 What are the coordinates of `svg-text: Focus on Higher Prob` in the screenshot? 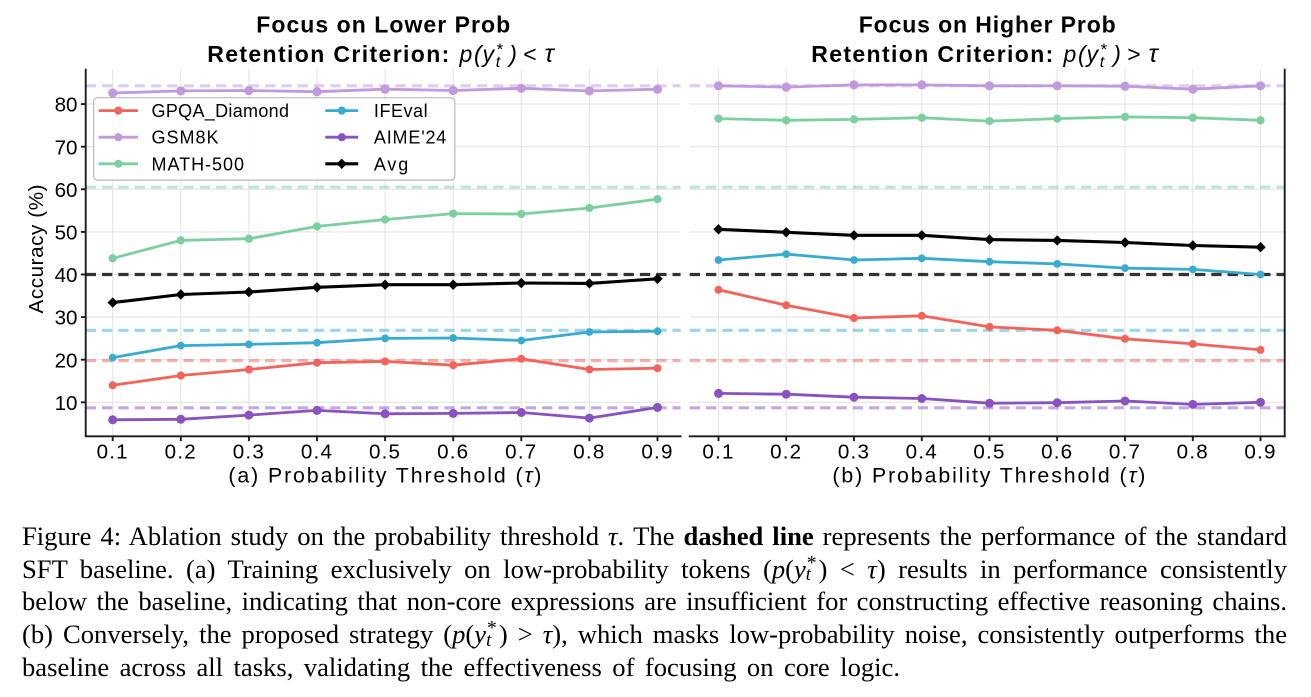 It's located at (987, 25).